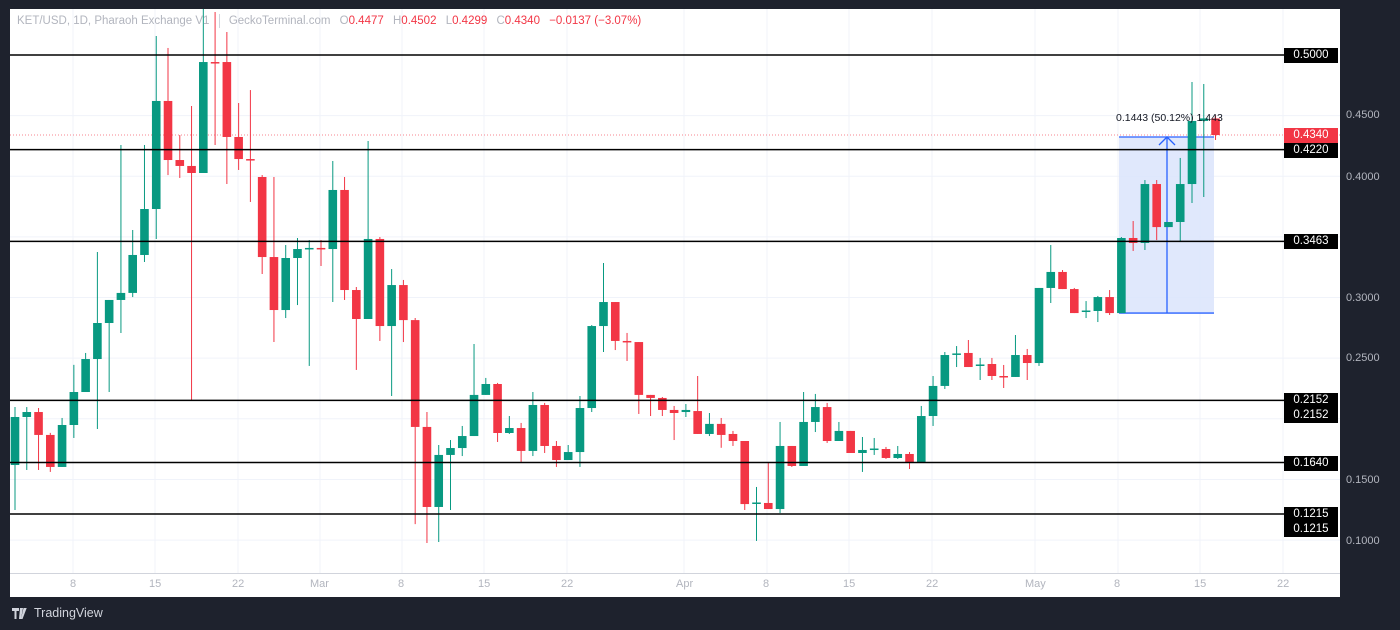 The width and height of the screenshot is (1400, 630). What do you see at coordinates (344, 21) in the screenshot?
I see `open-label: O` at bounding box center [344, 21].